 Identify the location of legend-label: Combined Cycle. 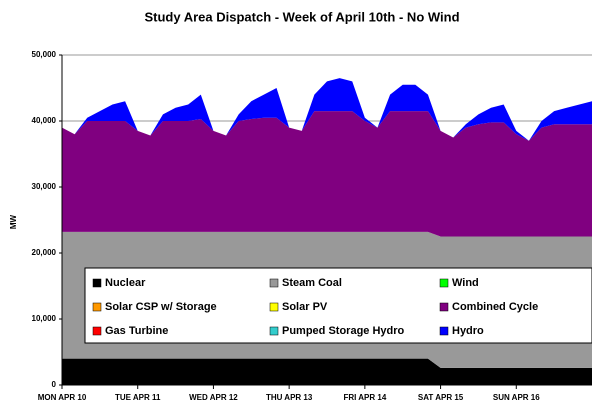
(495, 307).